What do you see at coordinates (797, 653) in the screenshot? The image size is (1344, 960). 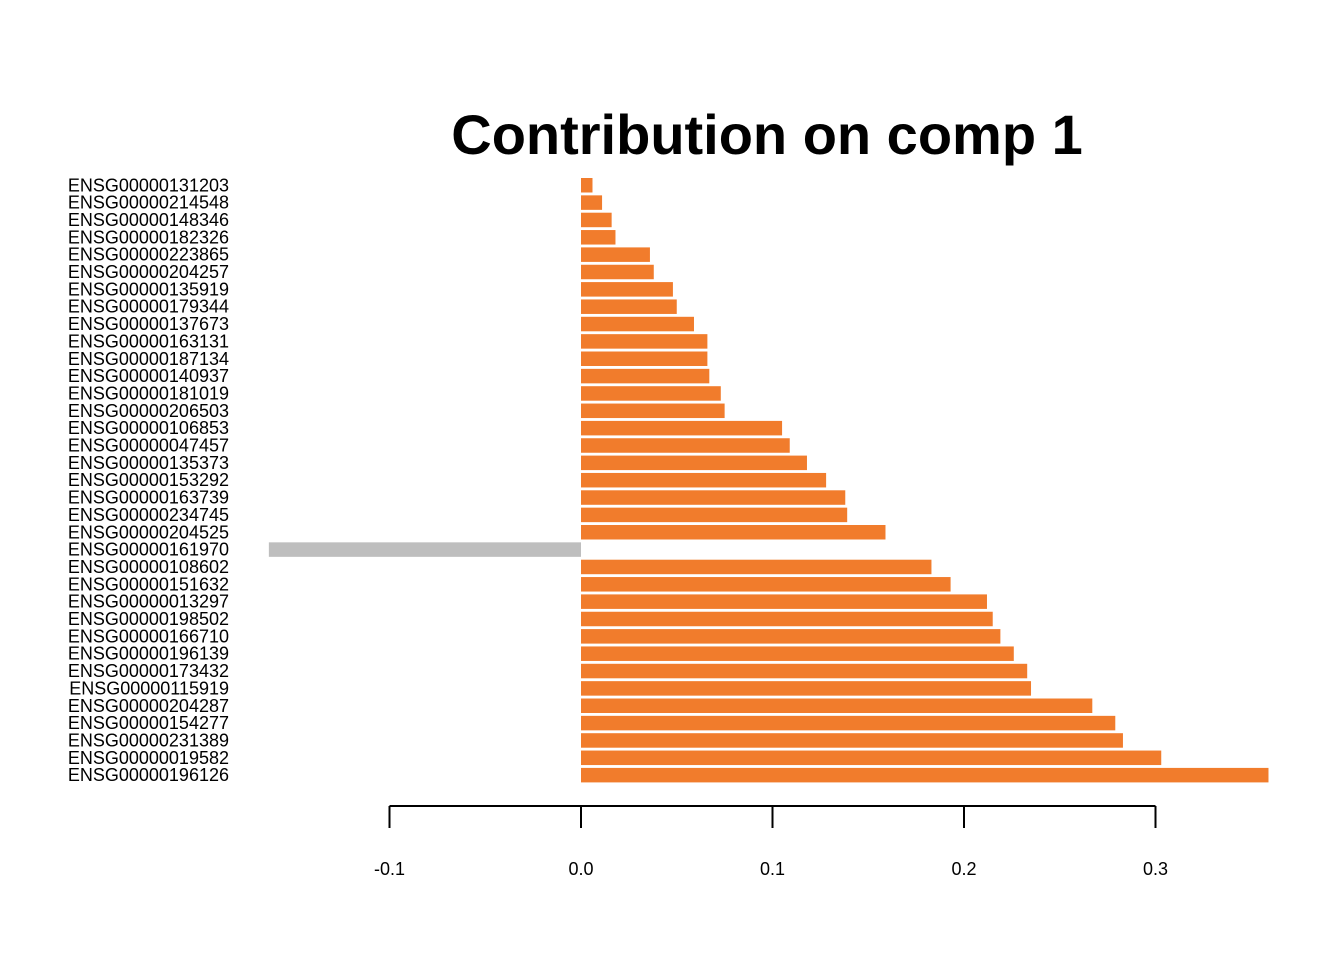 I see `bar-ENSG00000196139` at bounding box center [797, 653].